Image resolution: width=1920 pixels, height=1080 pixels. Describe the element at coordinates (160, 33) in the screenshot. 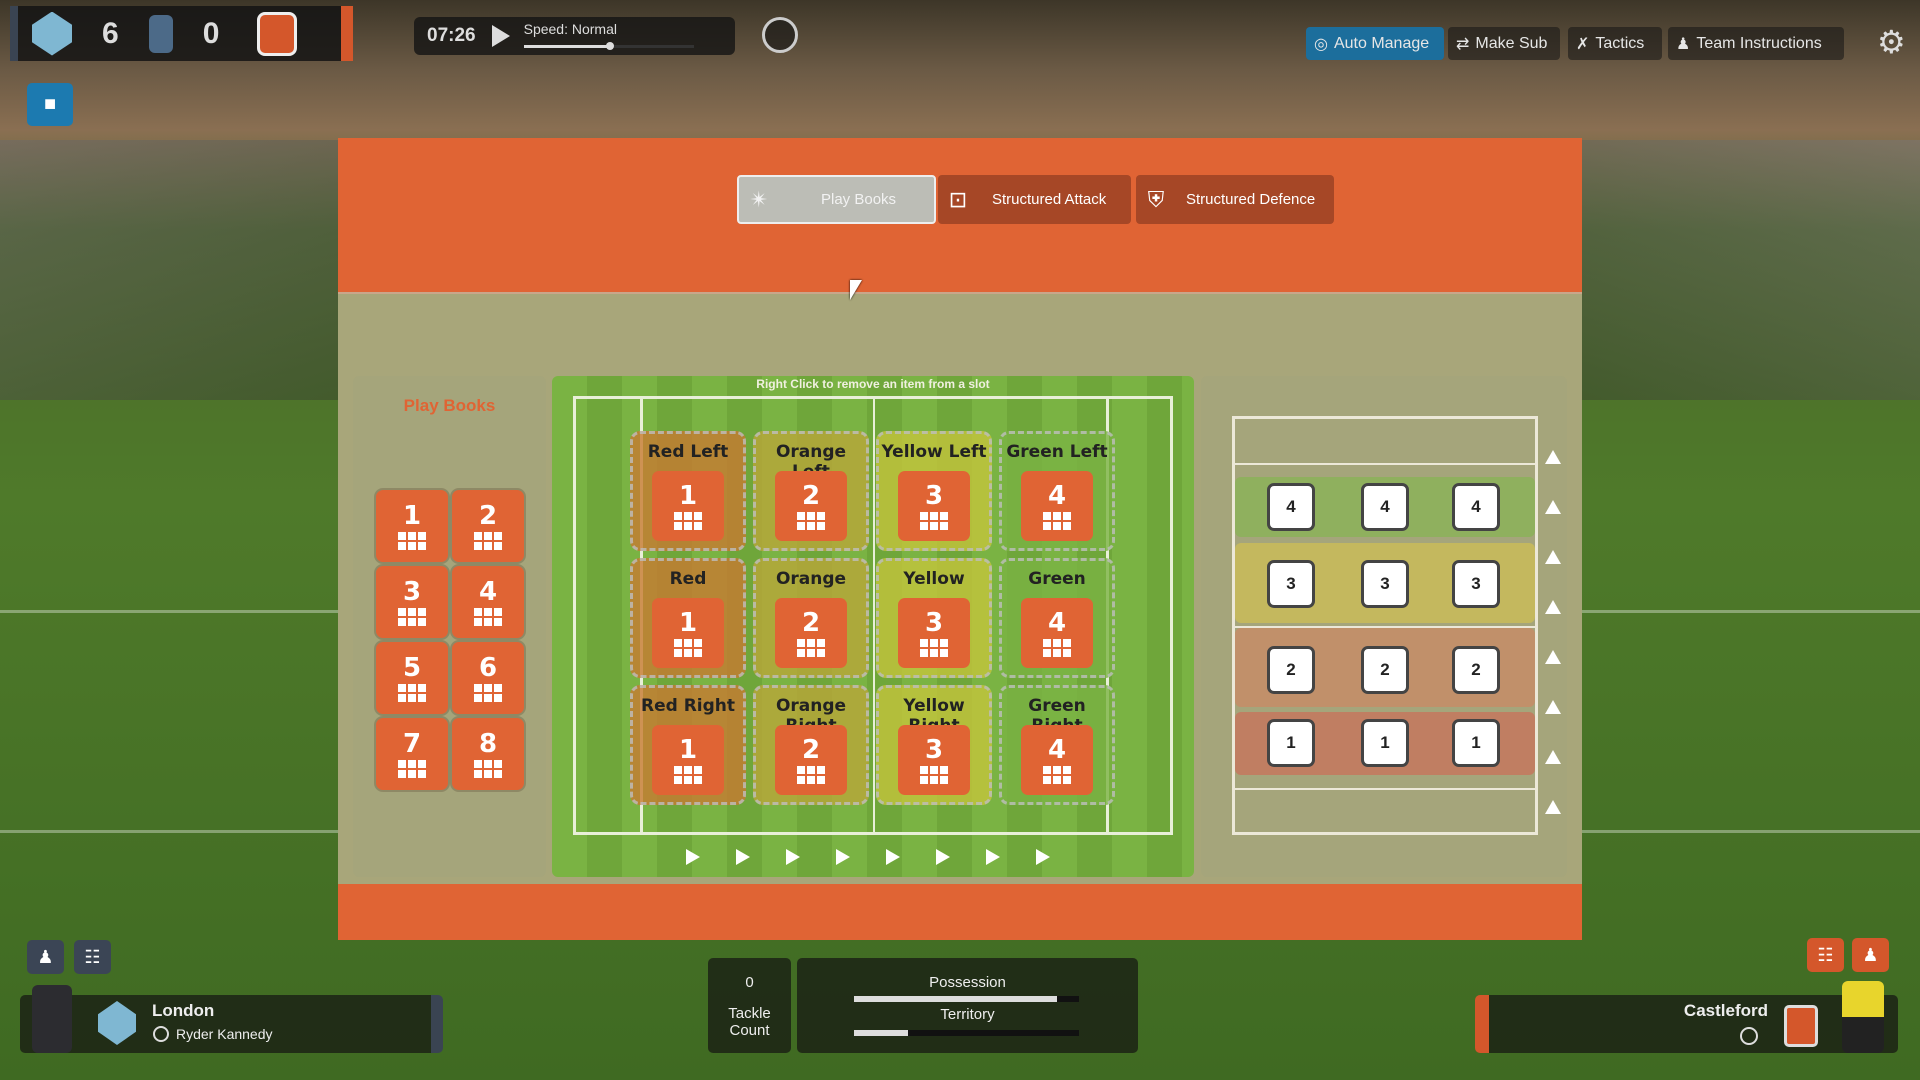

I see `ball-possession-icon` at that location.